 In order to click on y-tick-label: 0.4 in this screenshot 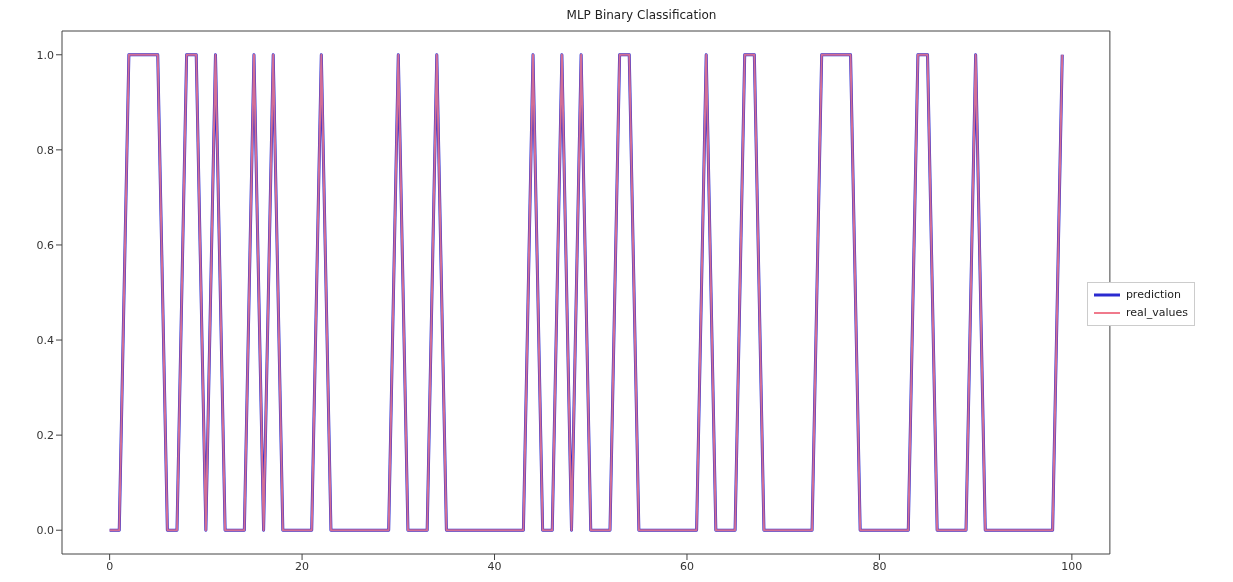, I will do `click(45, 340)`.